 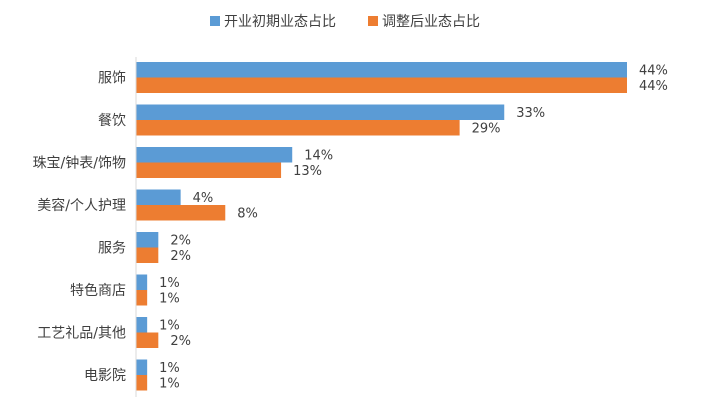 I want to click on data-label-1-5: 2%, so click(x=180, y=241).